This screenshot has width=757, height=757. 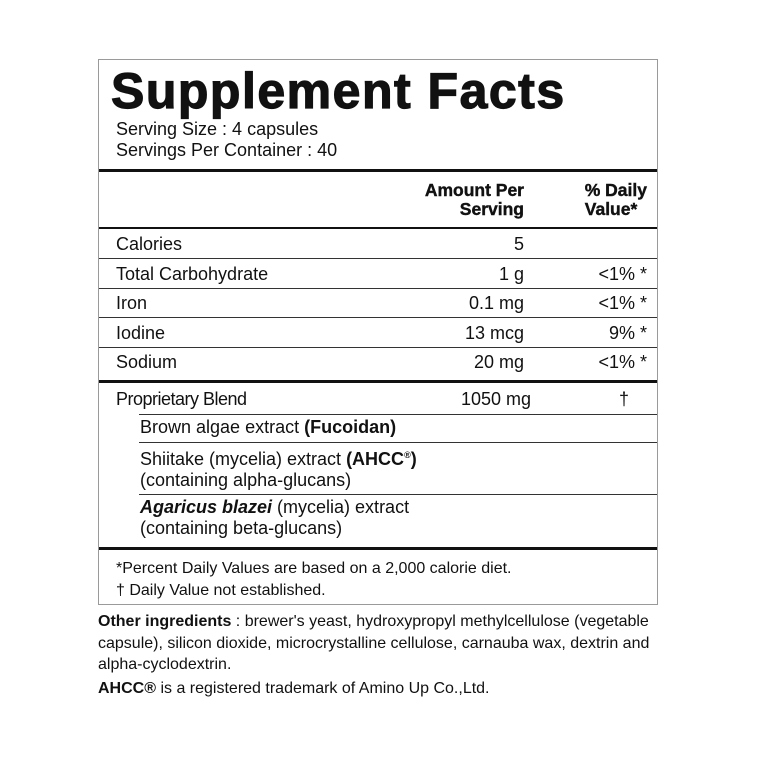 I want to click on daily-value-header: % Daily Value*, so click(x=616, y=199).